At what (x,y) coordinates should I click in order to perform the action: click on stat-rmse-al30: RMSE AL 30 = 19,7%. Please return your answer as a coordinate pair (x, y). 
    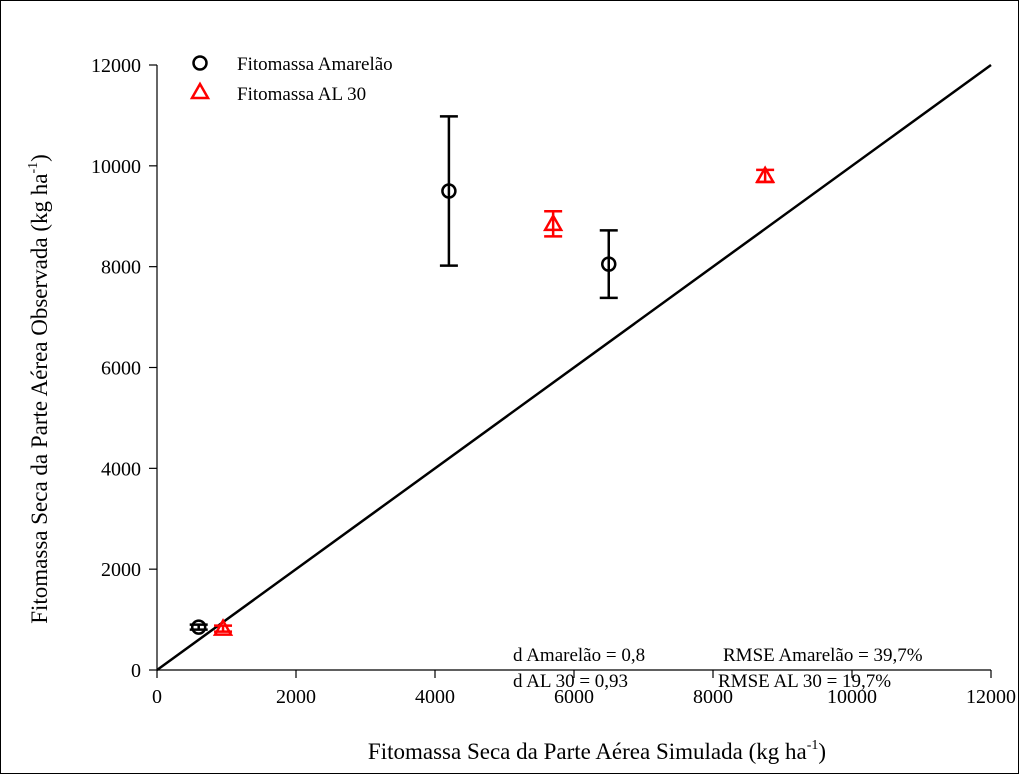
    Looking at the image, I should click on (804, 681).